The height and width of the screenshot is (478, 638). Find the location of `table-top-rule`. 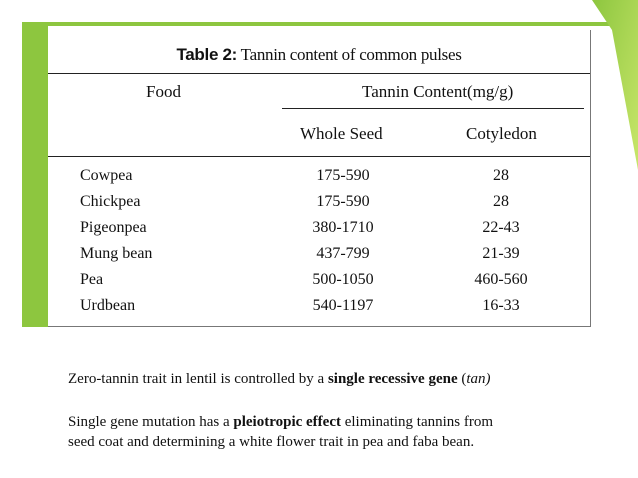

table-top-rule is located at coordinates (319, 73).